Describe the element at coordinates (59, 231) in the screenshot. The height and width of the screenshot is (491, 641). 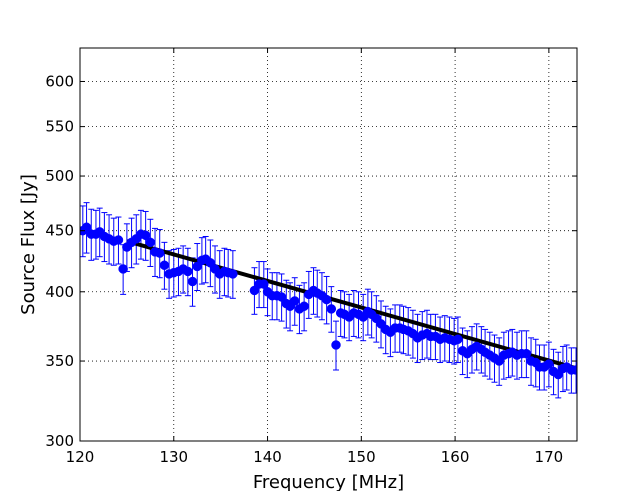
I see `y-tick-label: 450` at that location.